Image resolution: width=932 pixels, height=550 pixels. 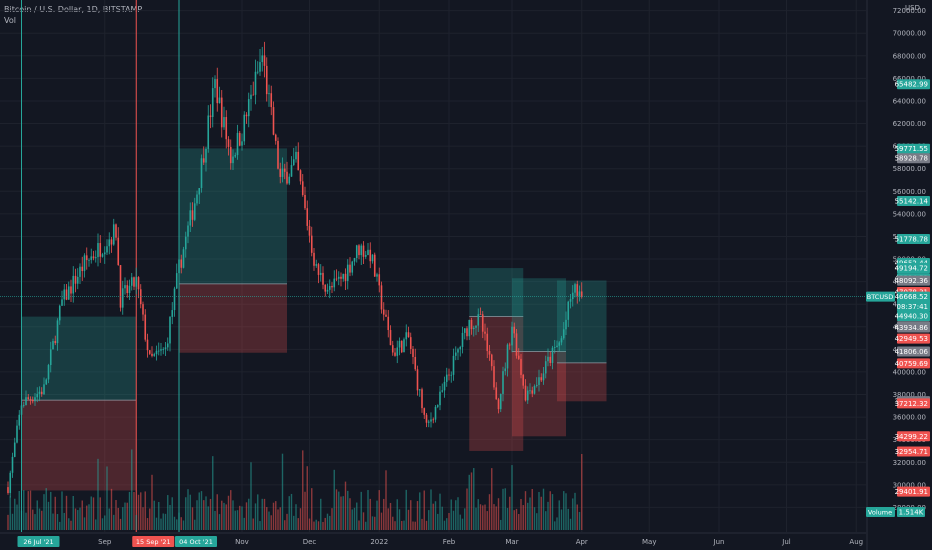 What do you see at coordinates (911, 364) in the screenshot?
I see `price-label-text: 40759.69` at bounding box center [911, 364].